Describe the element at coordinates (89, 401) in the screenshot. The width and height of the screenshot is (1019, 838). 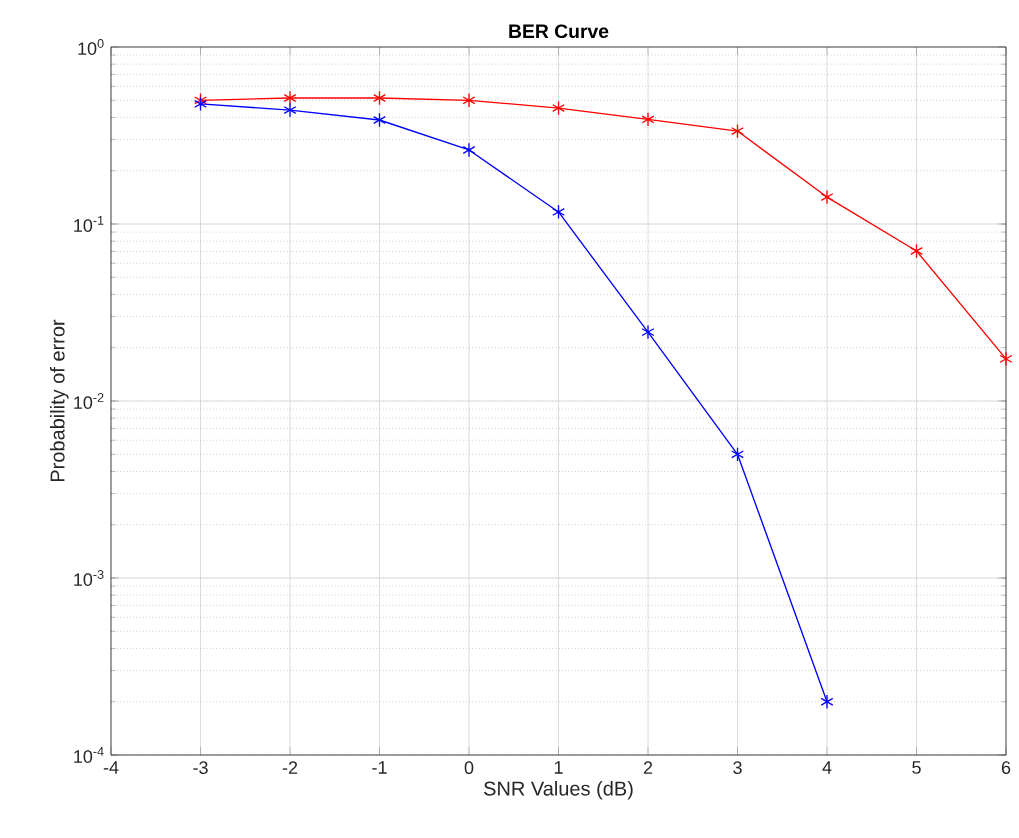
I see `y-tick-label: 10$^{-2}$` at that location.